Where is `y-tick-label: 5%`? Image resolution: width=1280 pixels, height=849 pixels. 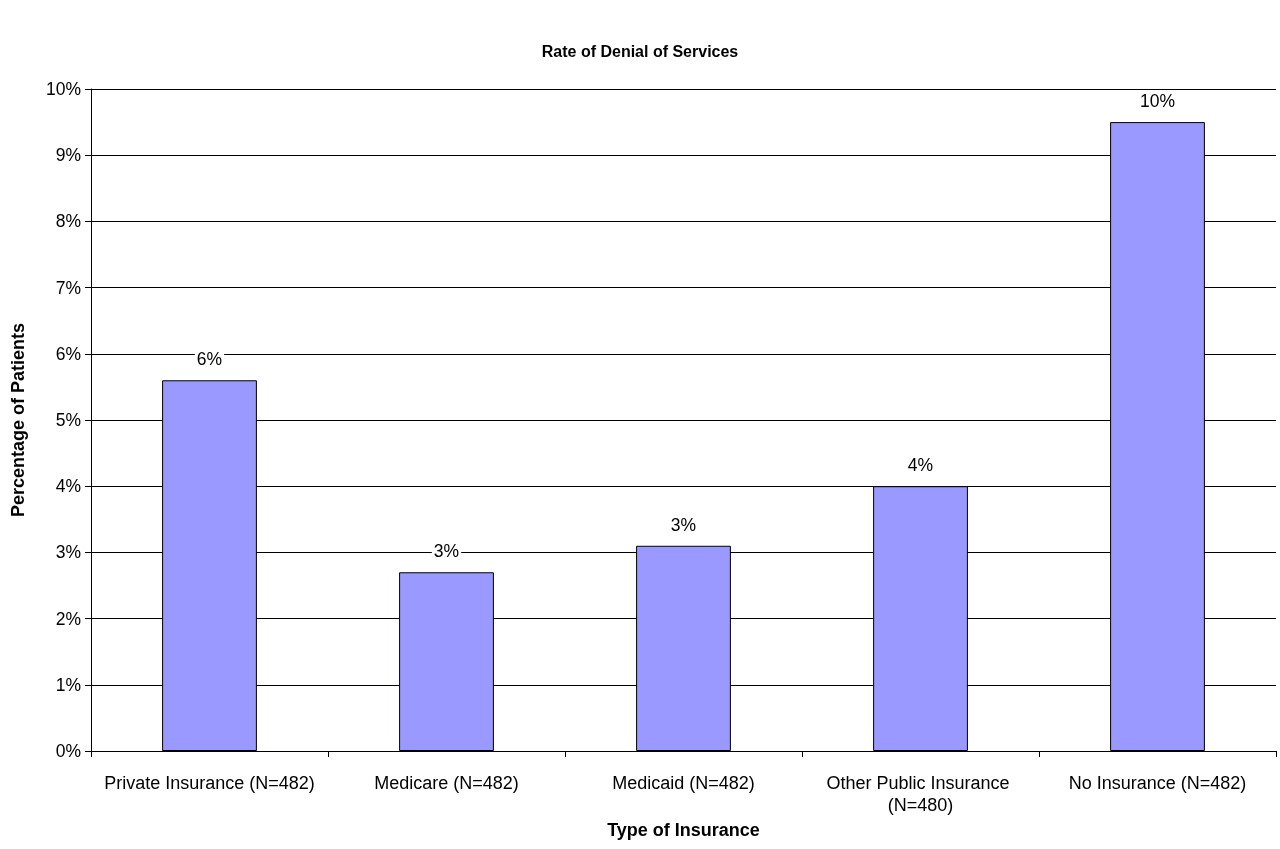 y-tick-label: 5% is located at coordinates (68, 420).